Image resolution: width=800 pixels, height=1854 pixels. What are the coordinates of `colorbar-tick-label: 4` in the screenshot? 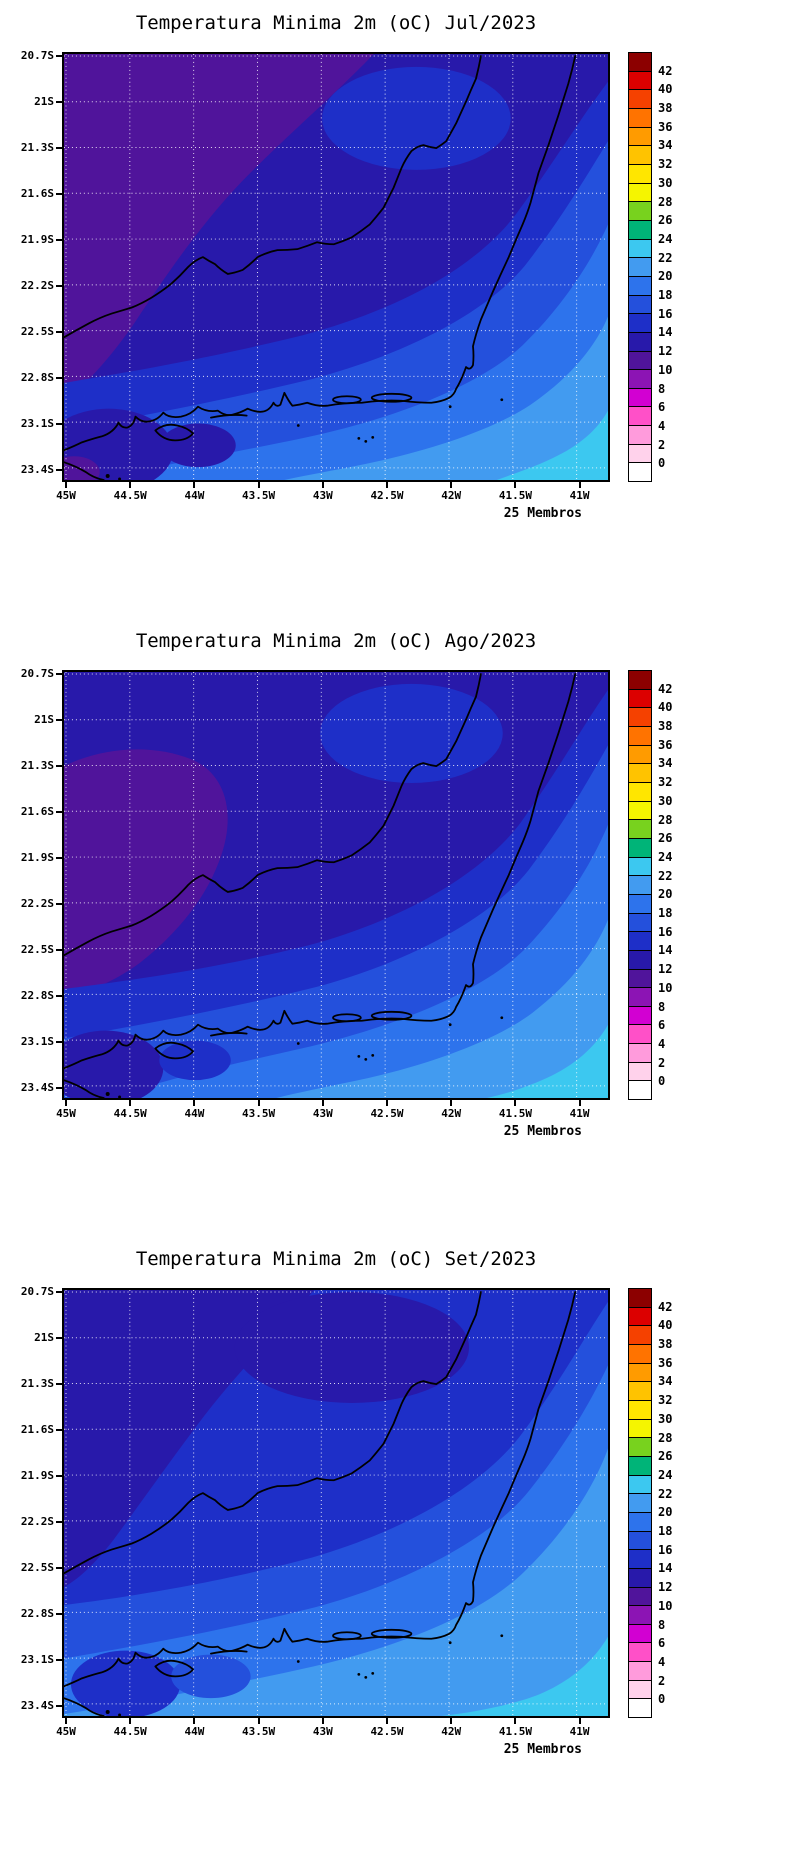 It's located at (662, 1043).